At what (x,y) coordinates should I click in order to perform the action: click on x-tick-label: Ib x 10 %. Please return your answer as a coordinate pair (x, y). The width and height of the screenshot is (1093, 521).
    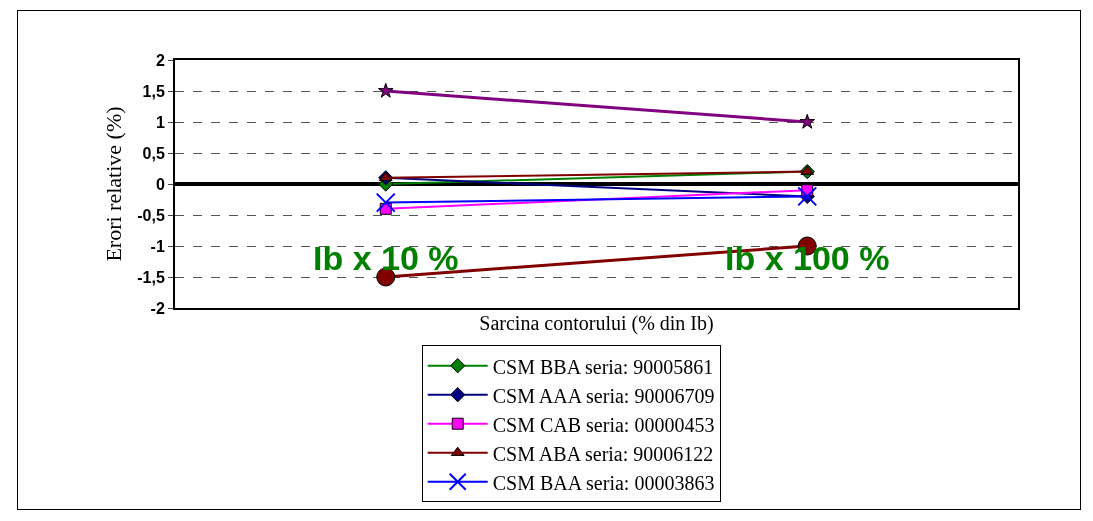
    Looking at the image, I should click on (386, 258).